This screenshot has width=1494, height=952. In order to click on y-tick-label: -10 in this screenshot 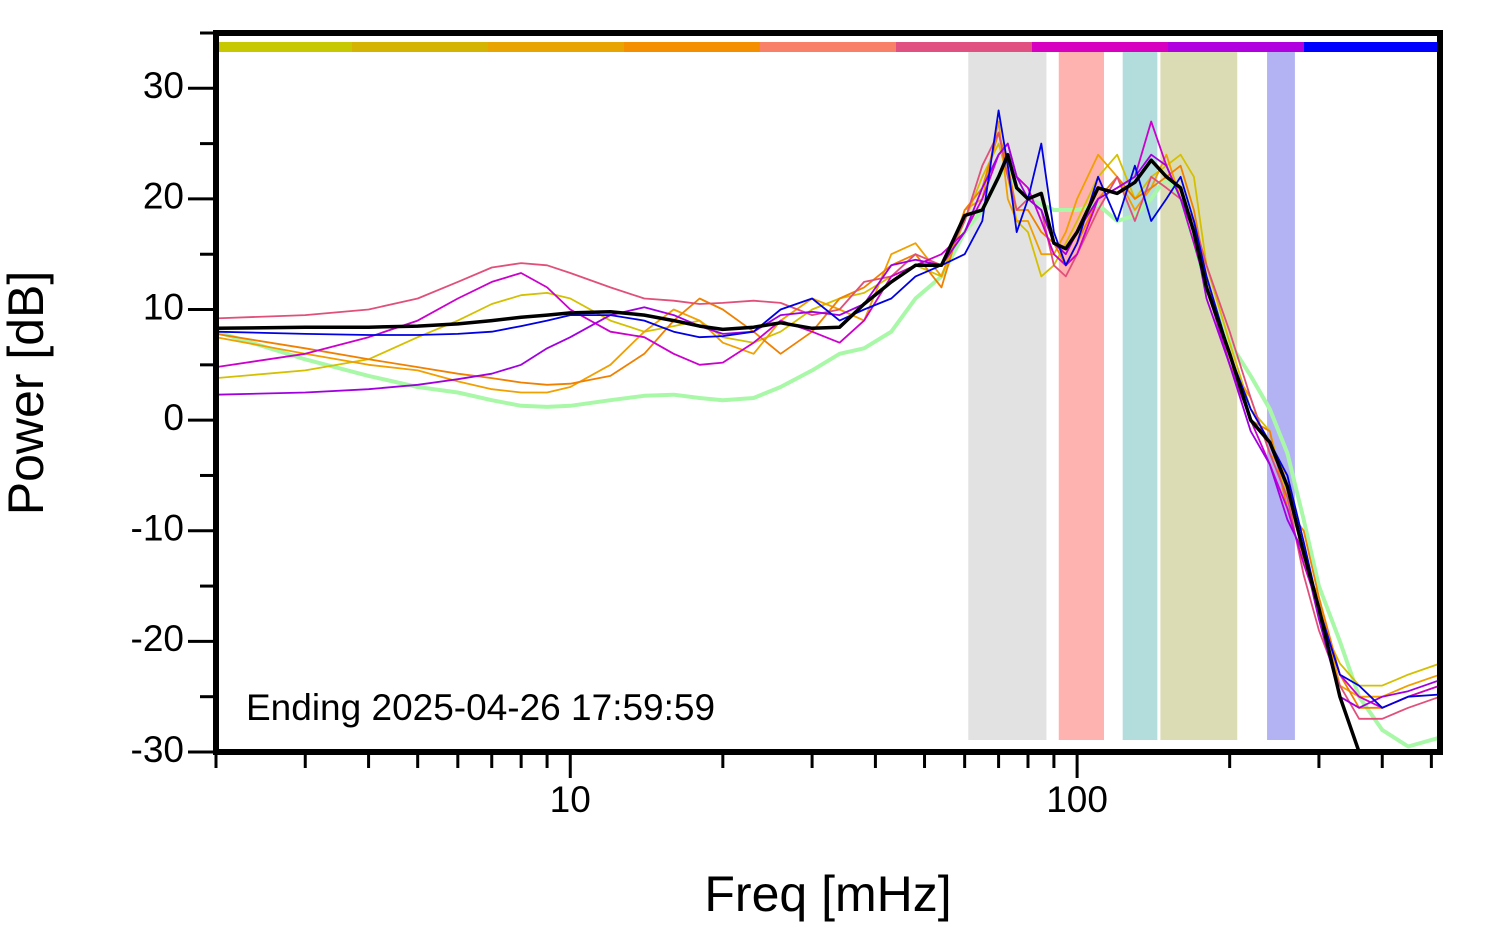, I will do `click(157, 528)`.